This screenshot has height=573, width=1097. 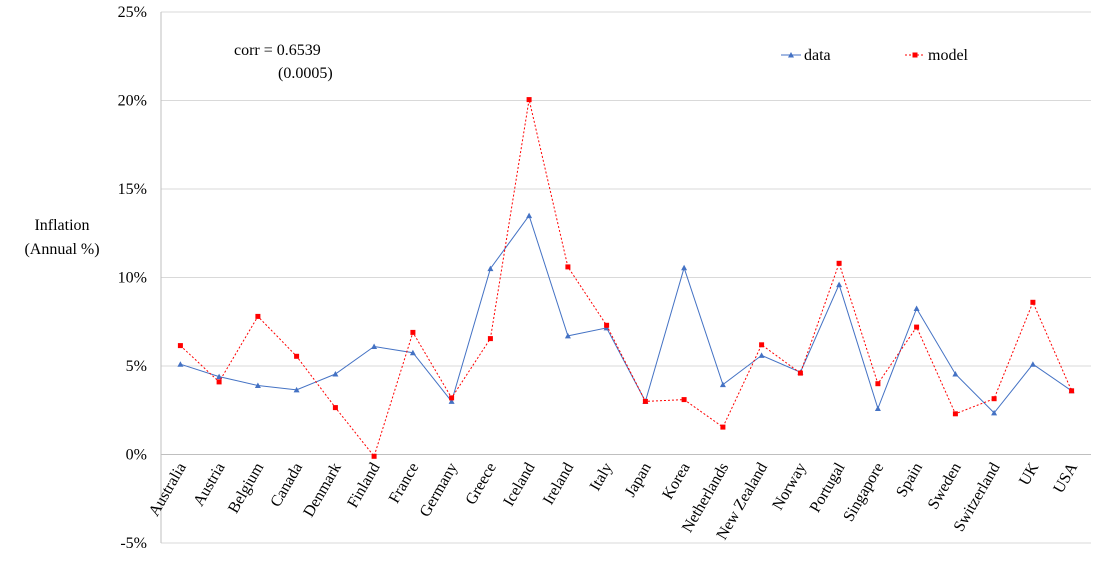 What do you see at coordinates (132, 189) in the screenshot?
I see `y-tick-label: 15%` at bounding box center [132, 189].